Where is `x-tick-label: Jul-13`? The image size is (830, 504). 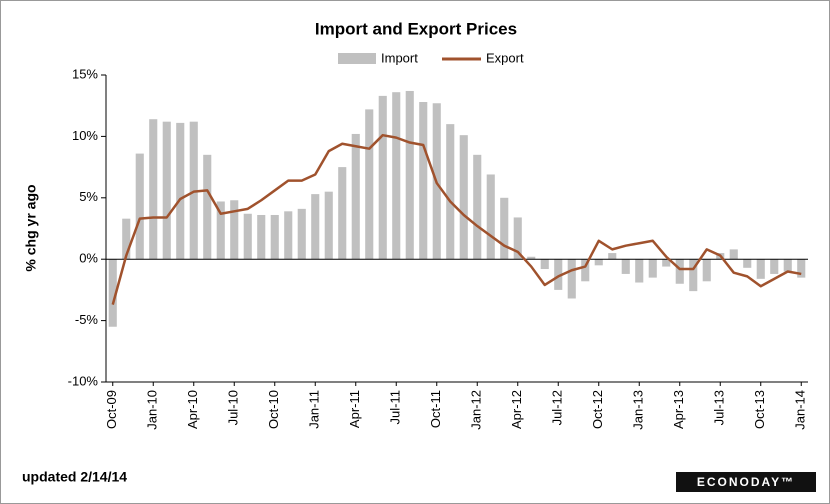 x-tick-label: Jul-13 is located at coordinates (719, 407).